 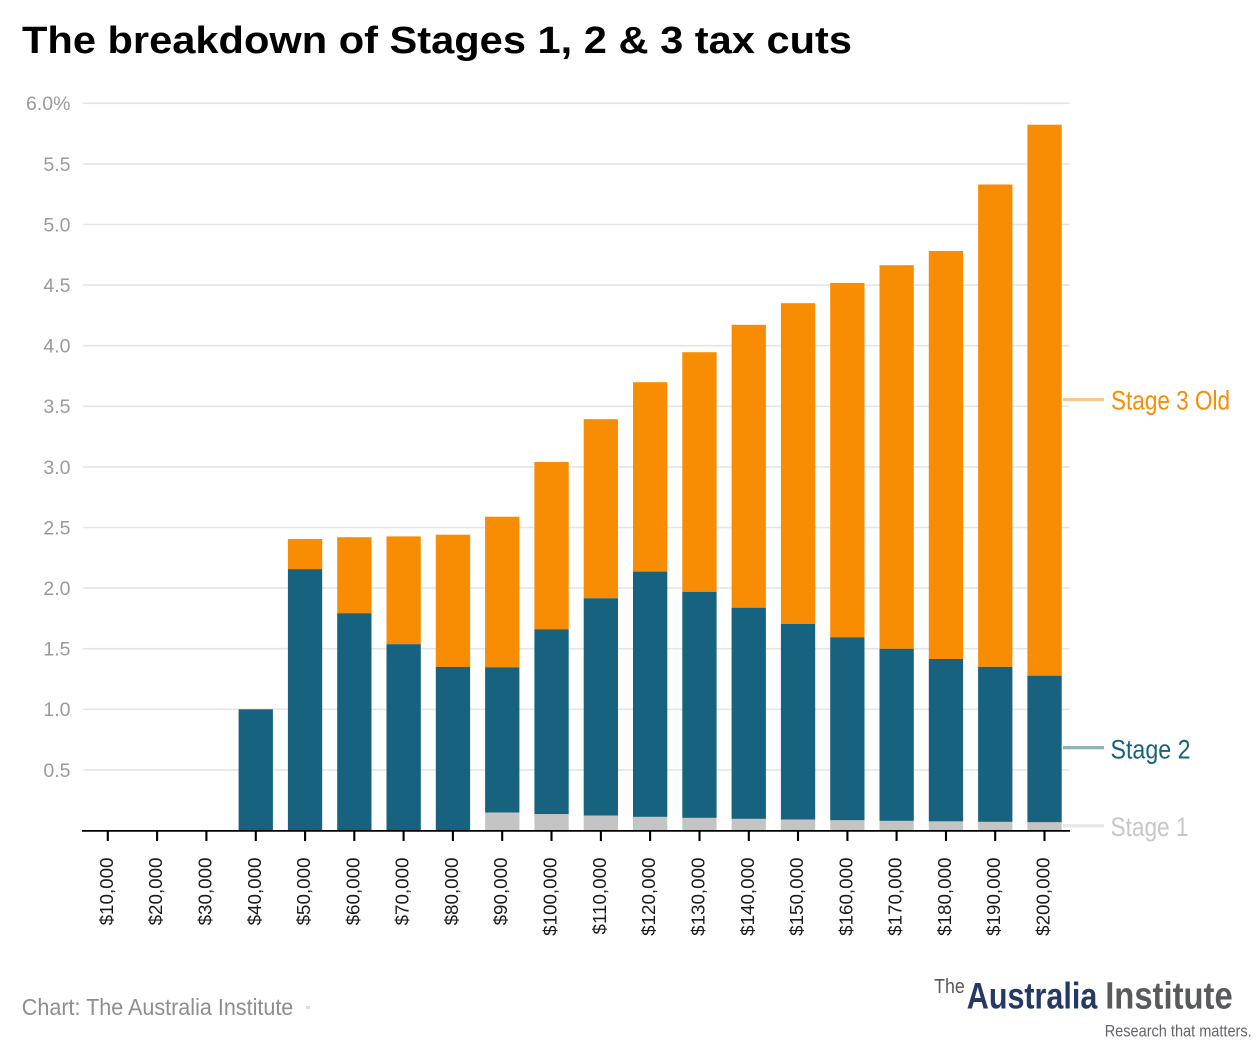 What do you see at coordinates (56, 468) in the screenshot?
I see `svg-text: 3.0` at bounding box center [56, 468].